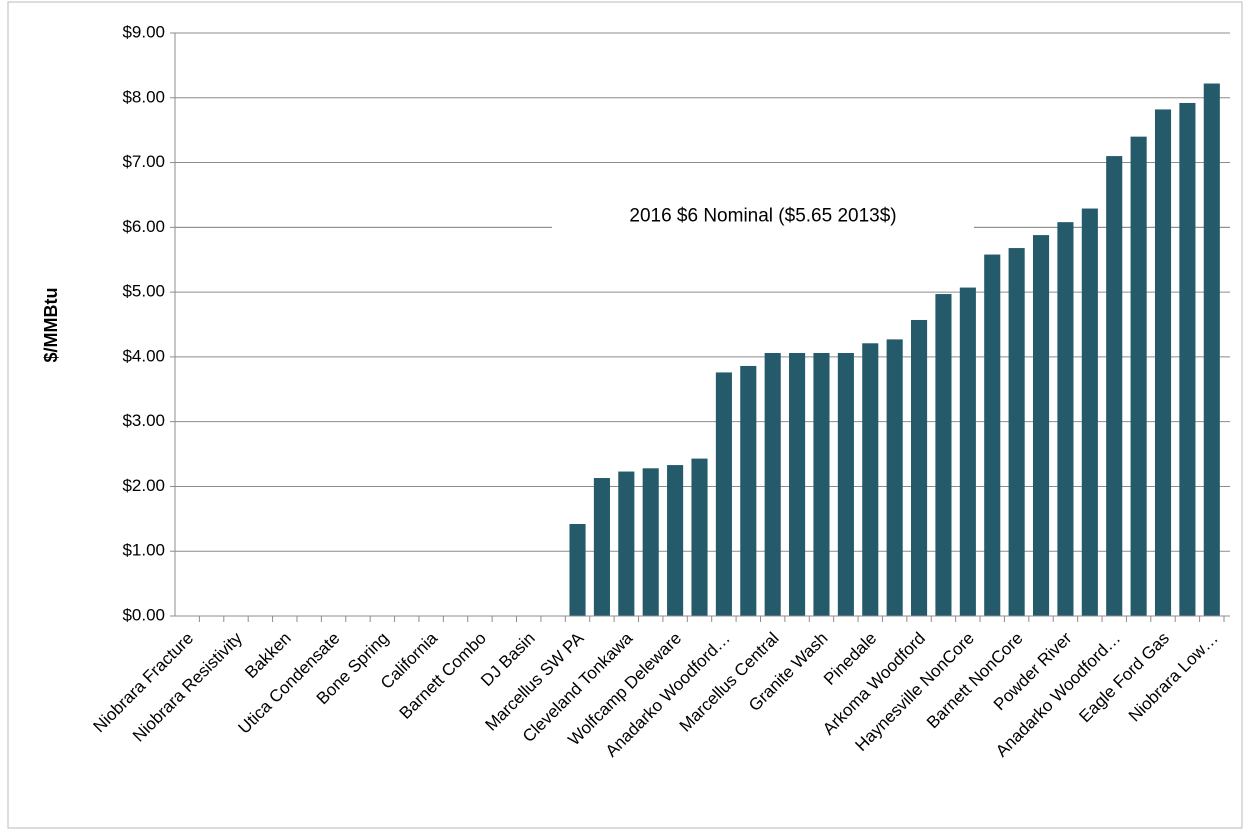 The width and height of the screenshot is (1244, 829). I want to click on y-axis-label: $/MMBtu, so click(51, 325).